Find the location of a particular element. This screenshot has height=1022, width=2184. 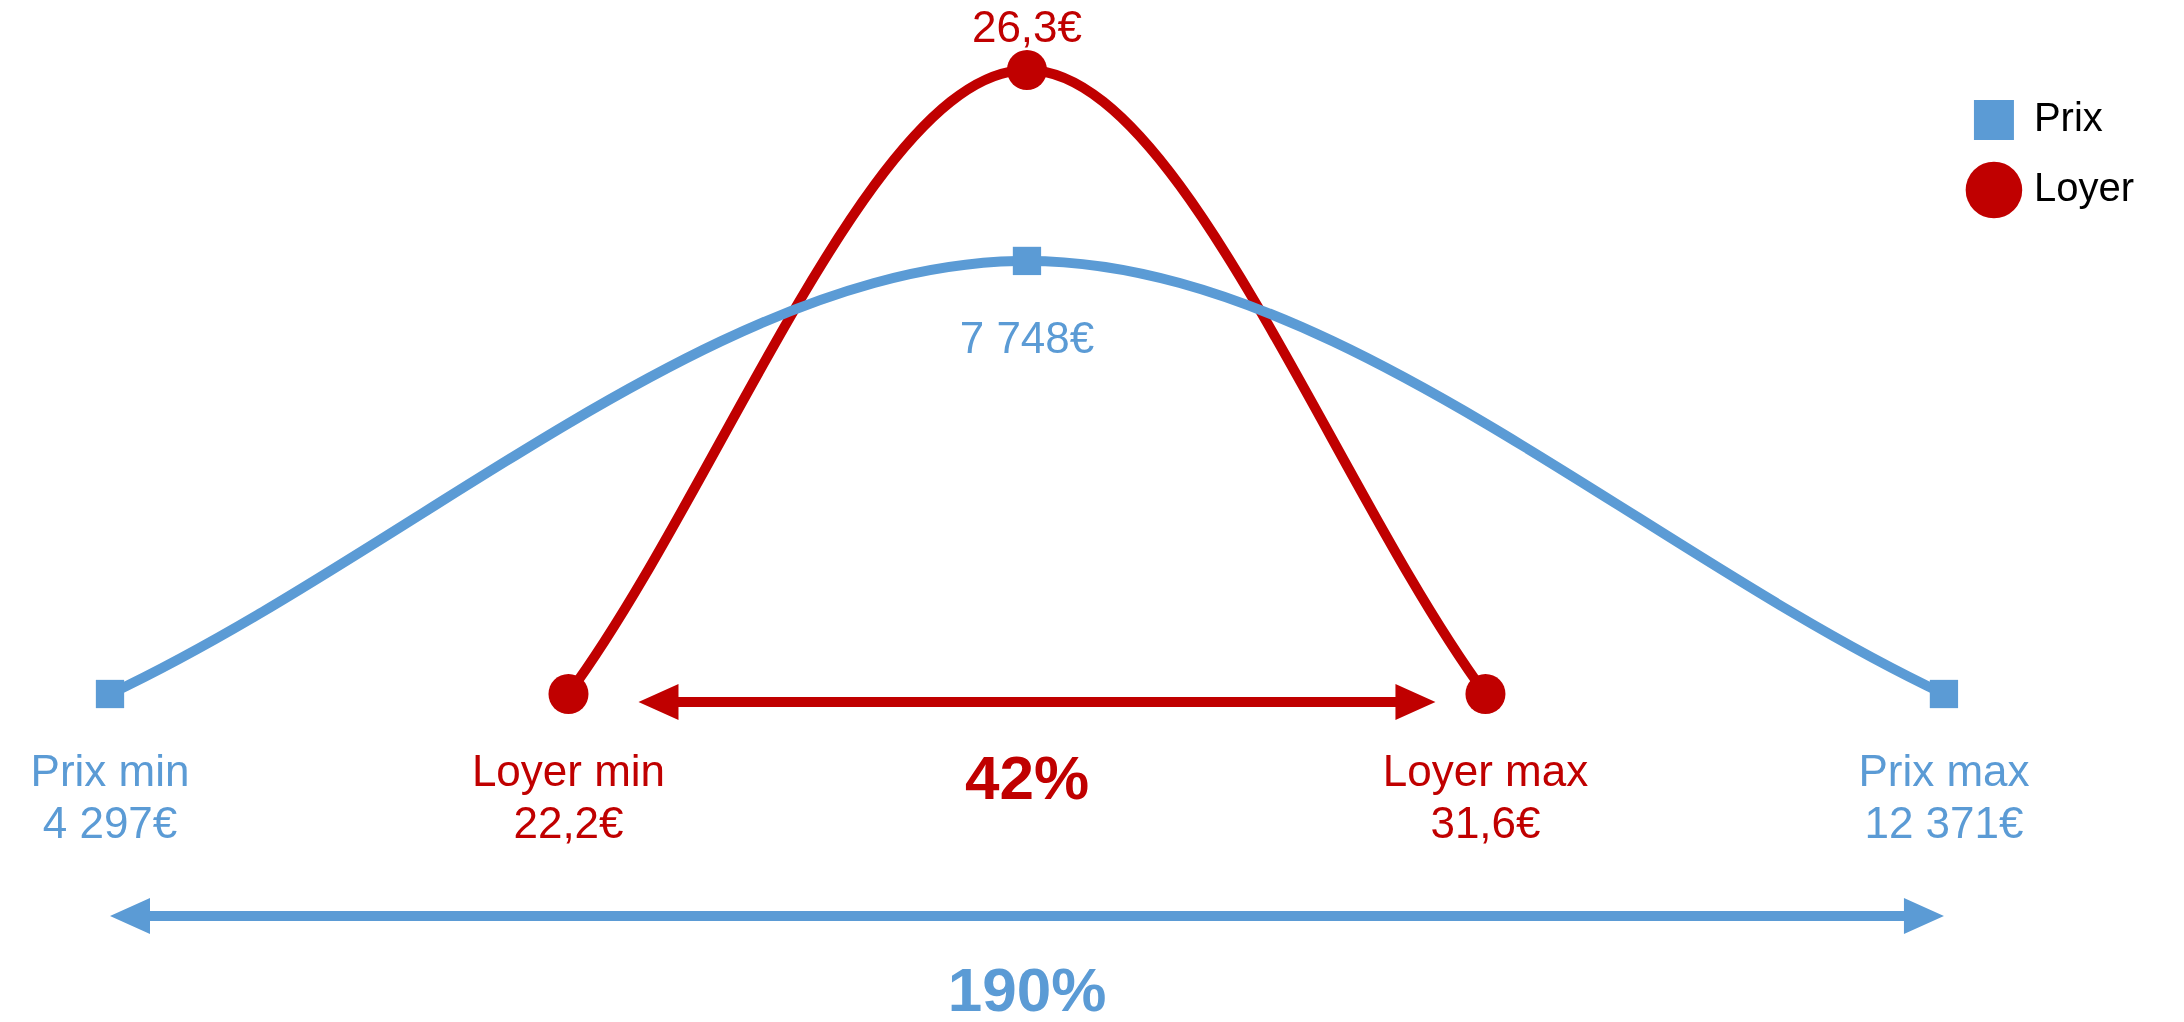

text: 42% is located at coordinates (1027, 778).